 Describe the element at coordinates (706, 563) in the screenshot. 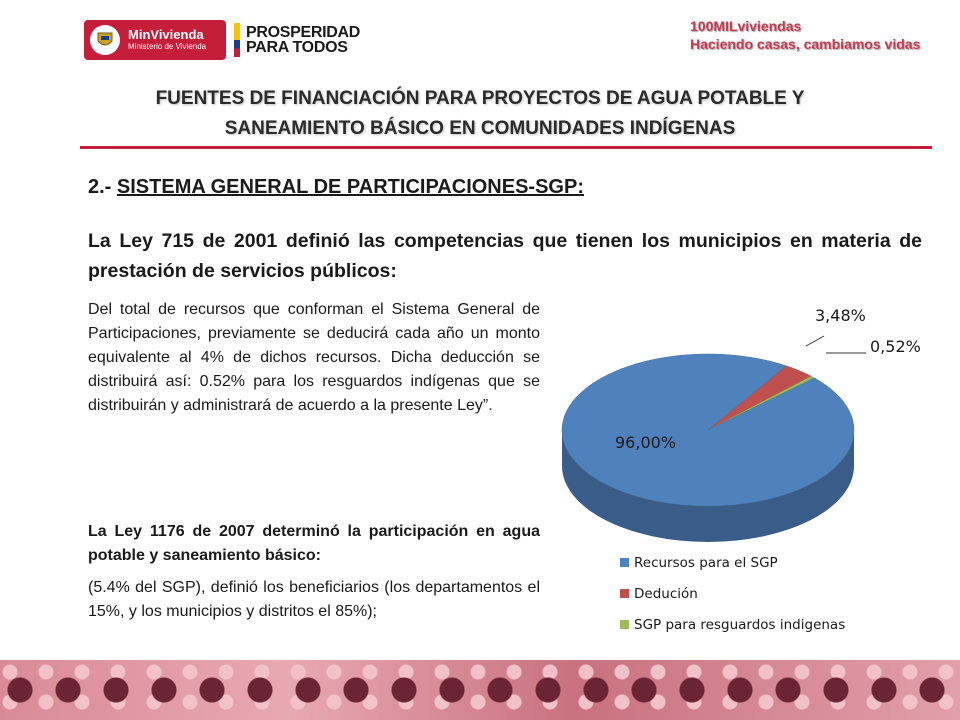

I see `legend-label-0: Recursos para el SGP` at that location.